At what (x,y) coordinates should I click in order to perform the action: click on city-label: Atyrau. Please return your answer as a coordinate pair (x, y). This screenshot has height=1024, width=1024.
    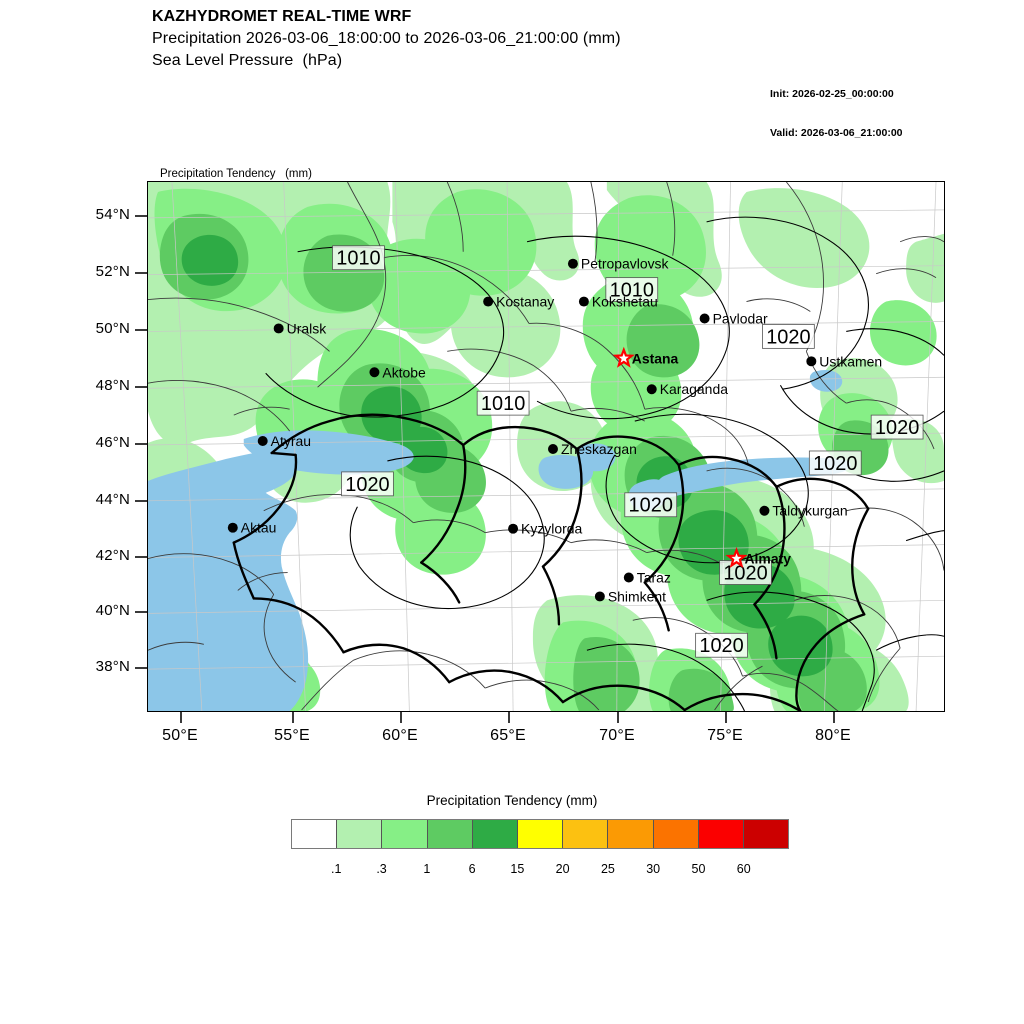
    Looking at the image, I should click on (291, 441).